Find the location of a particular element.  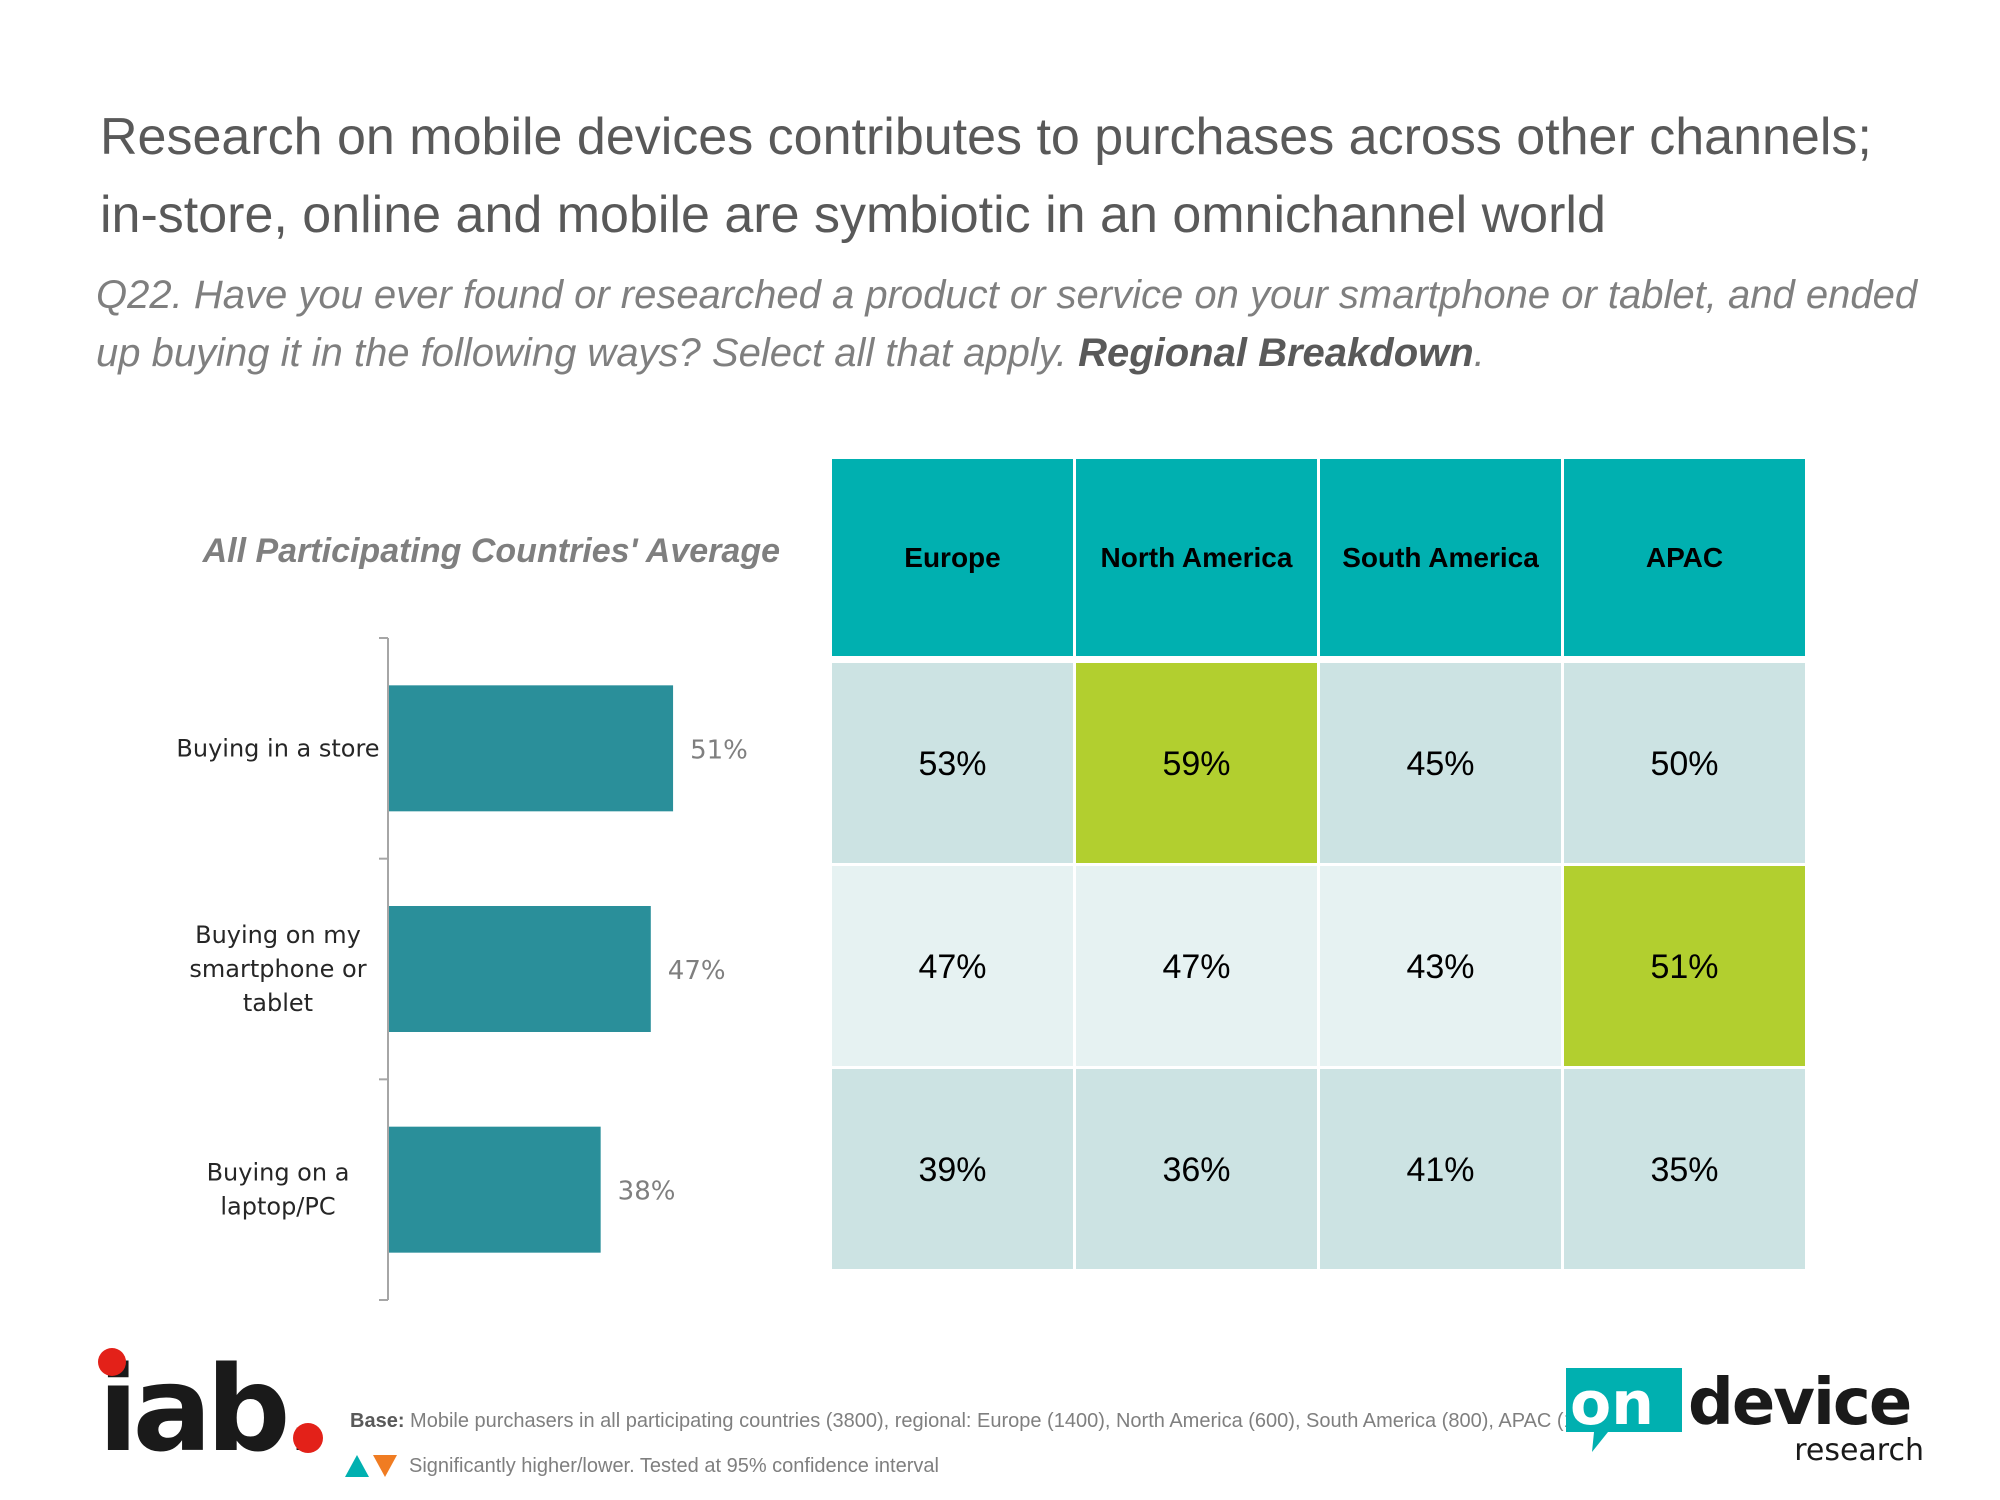

iab-dot-top is located at coordinates (112, 1362).